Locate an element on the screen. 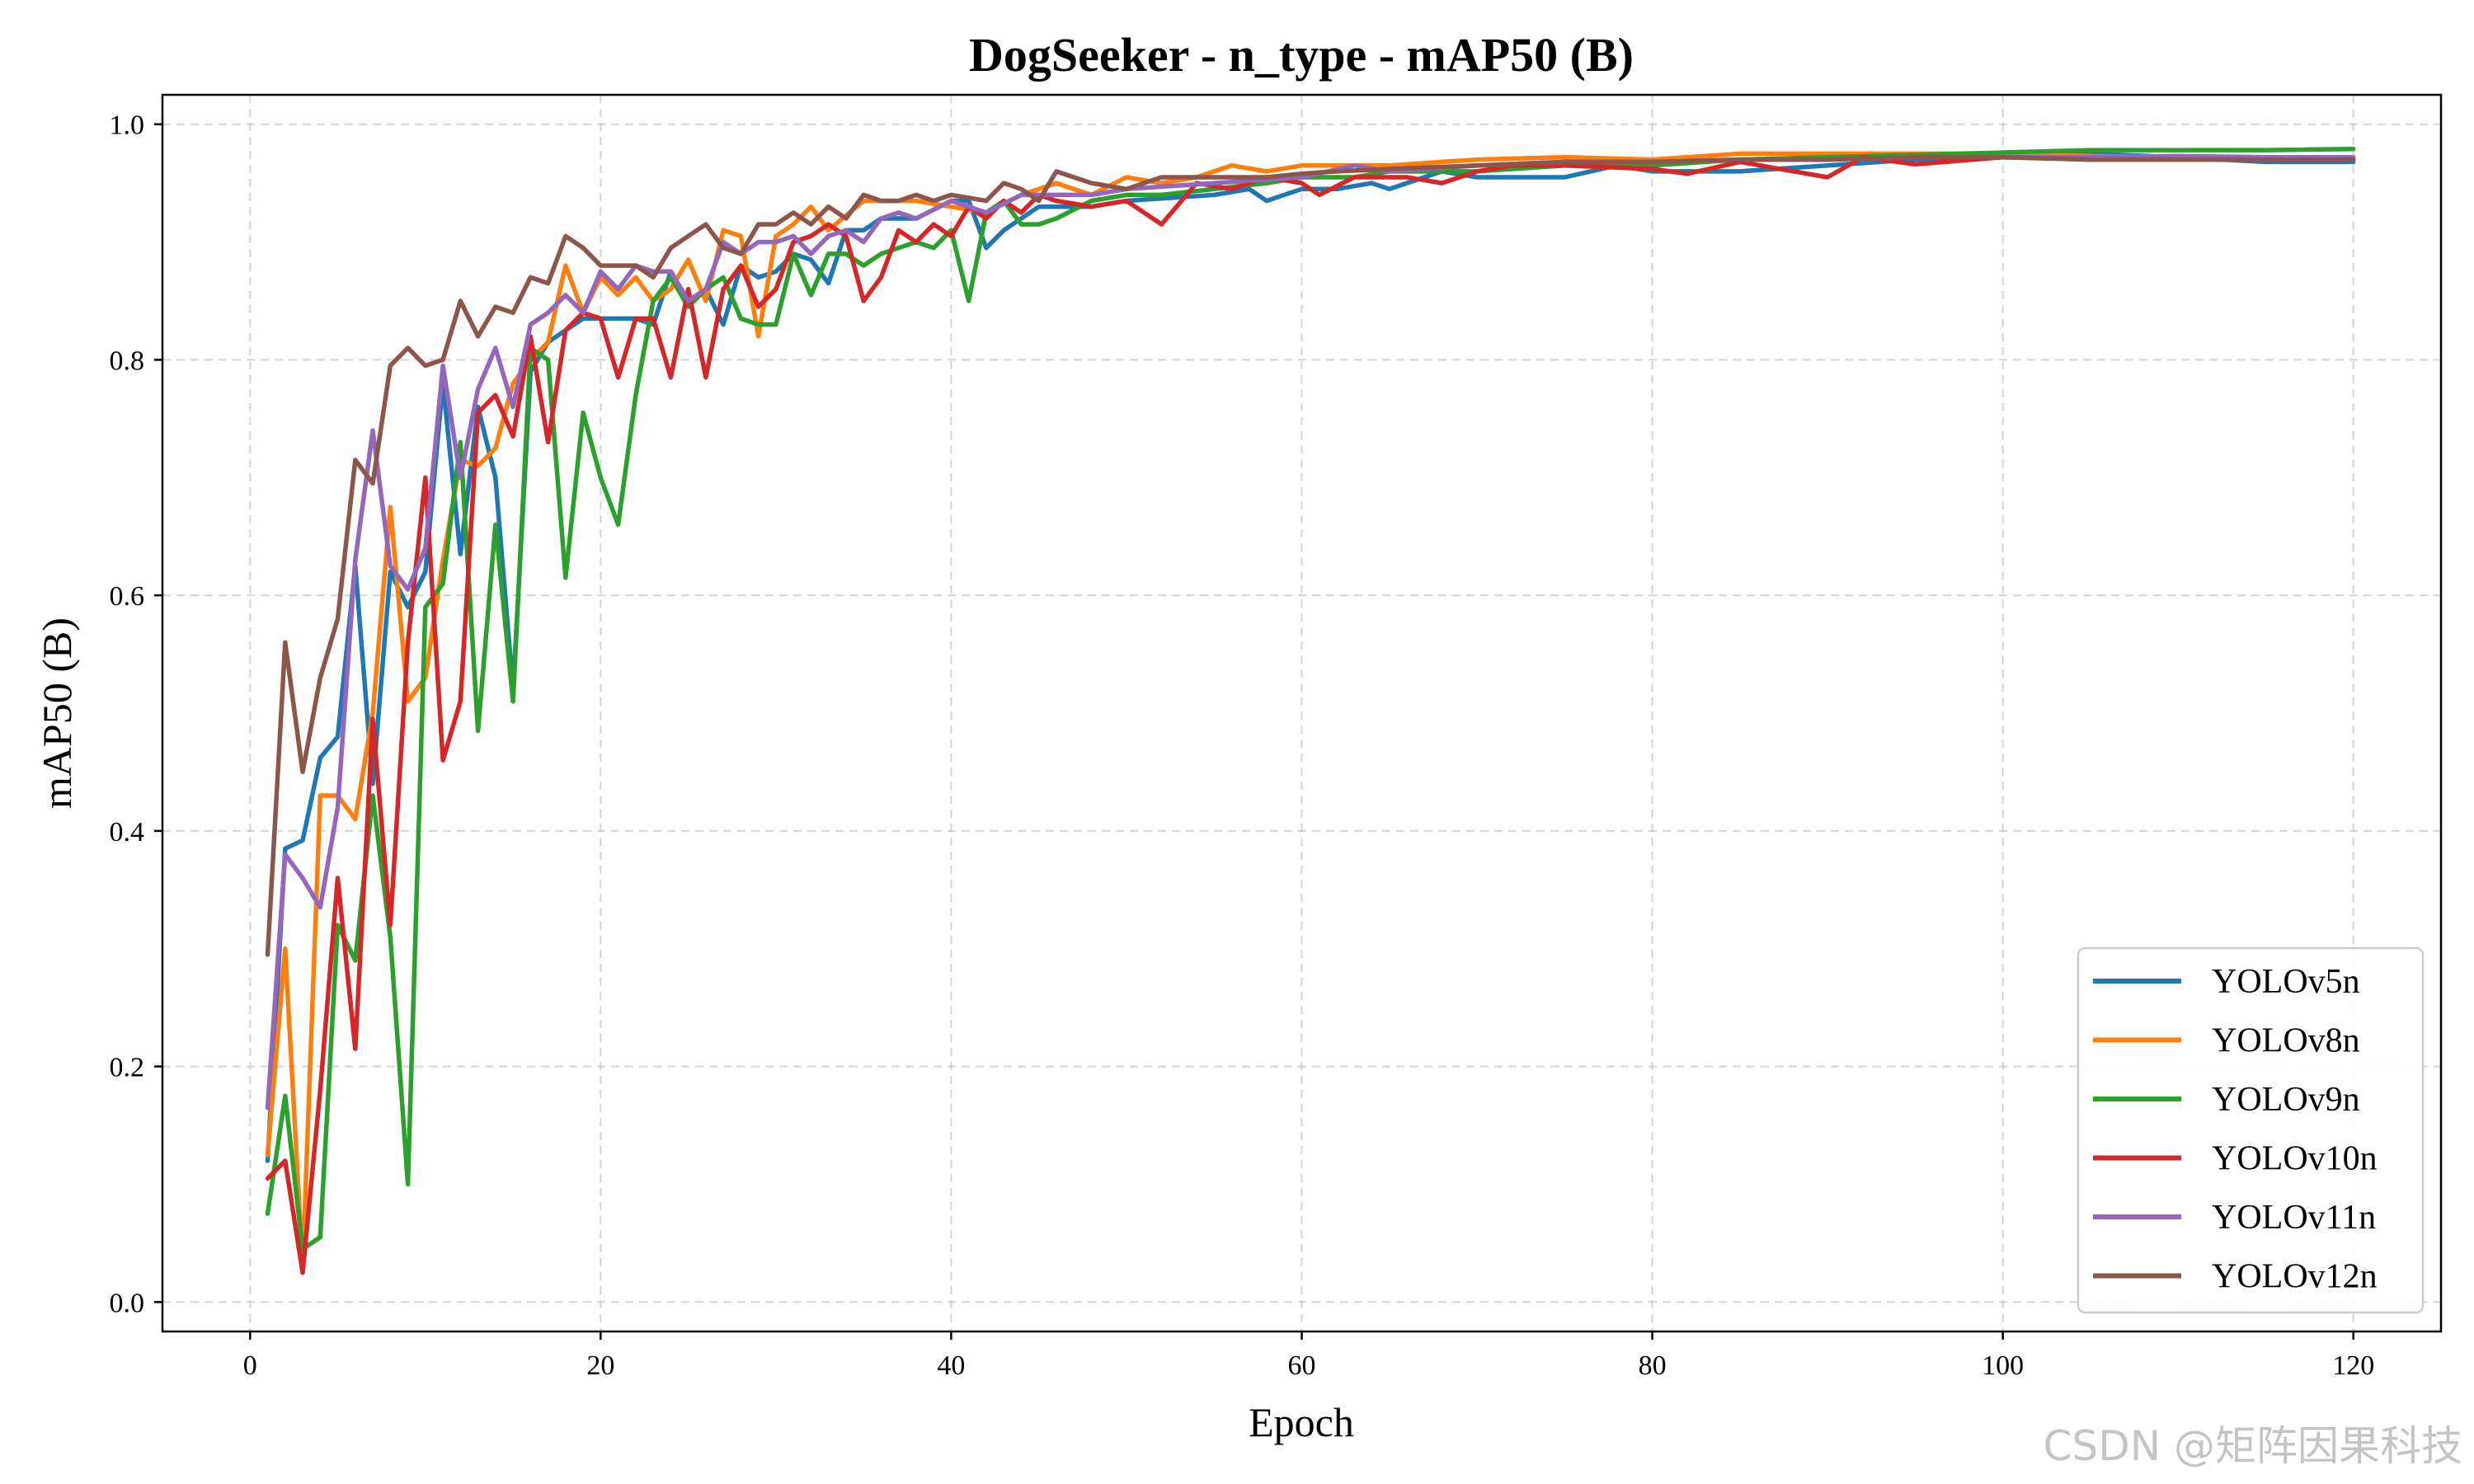 Image resolution: width=2474 pixels, height=1484 pixels. legend-label-yolov5n: YOLOv5n is located at coordinates (2286, 982).